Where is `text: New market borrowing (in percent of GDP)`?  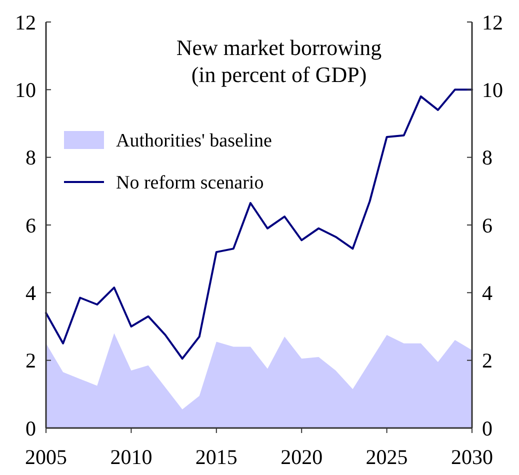 text: New market borrowing (in percent of GDP) is located at coordinates (279, 61).